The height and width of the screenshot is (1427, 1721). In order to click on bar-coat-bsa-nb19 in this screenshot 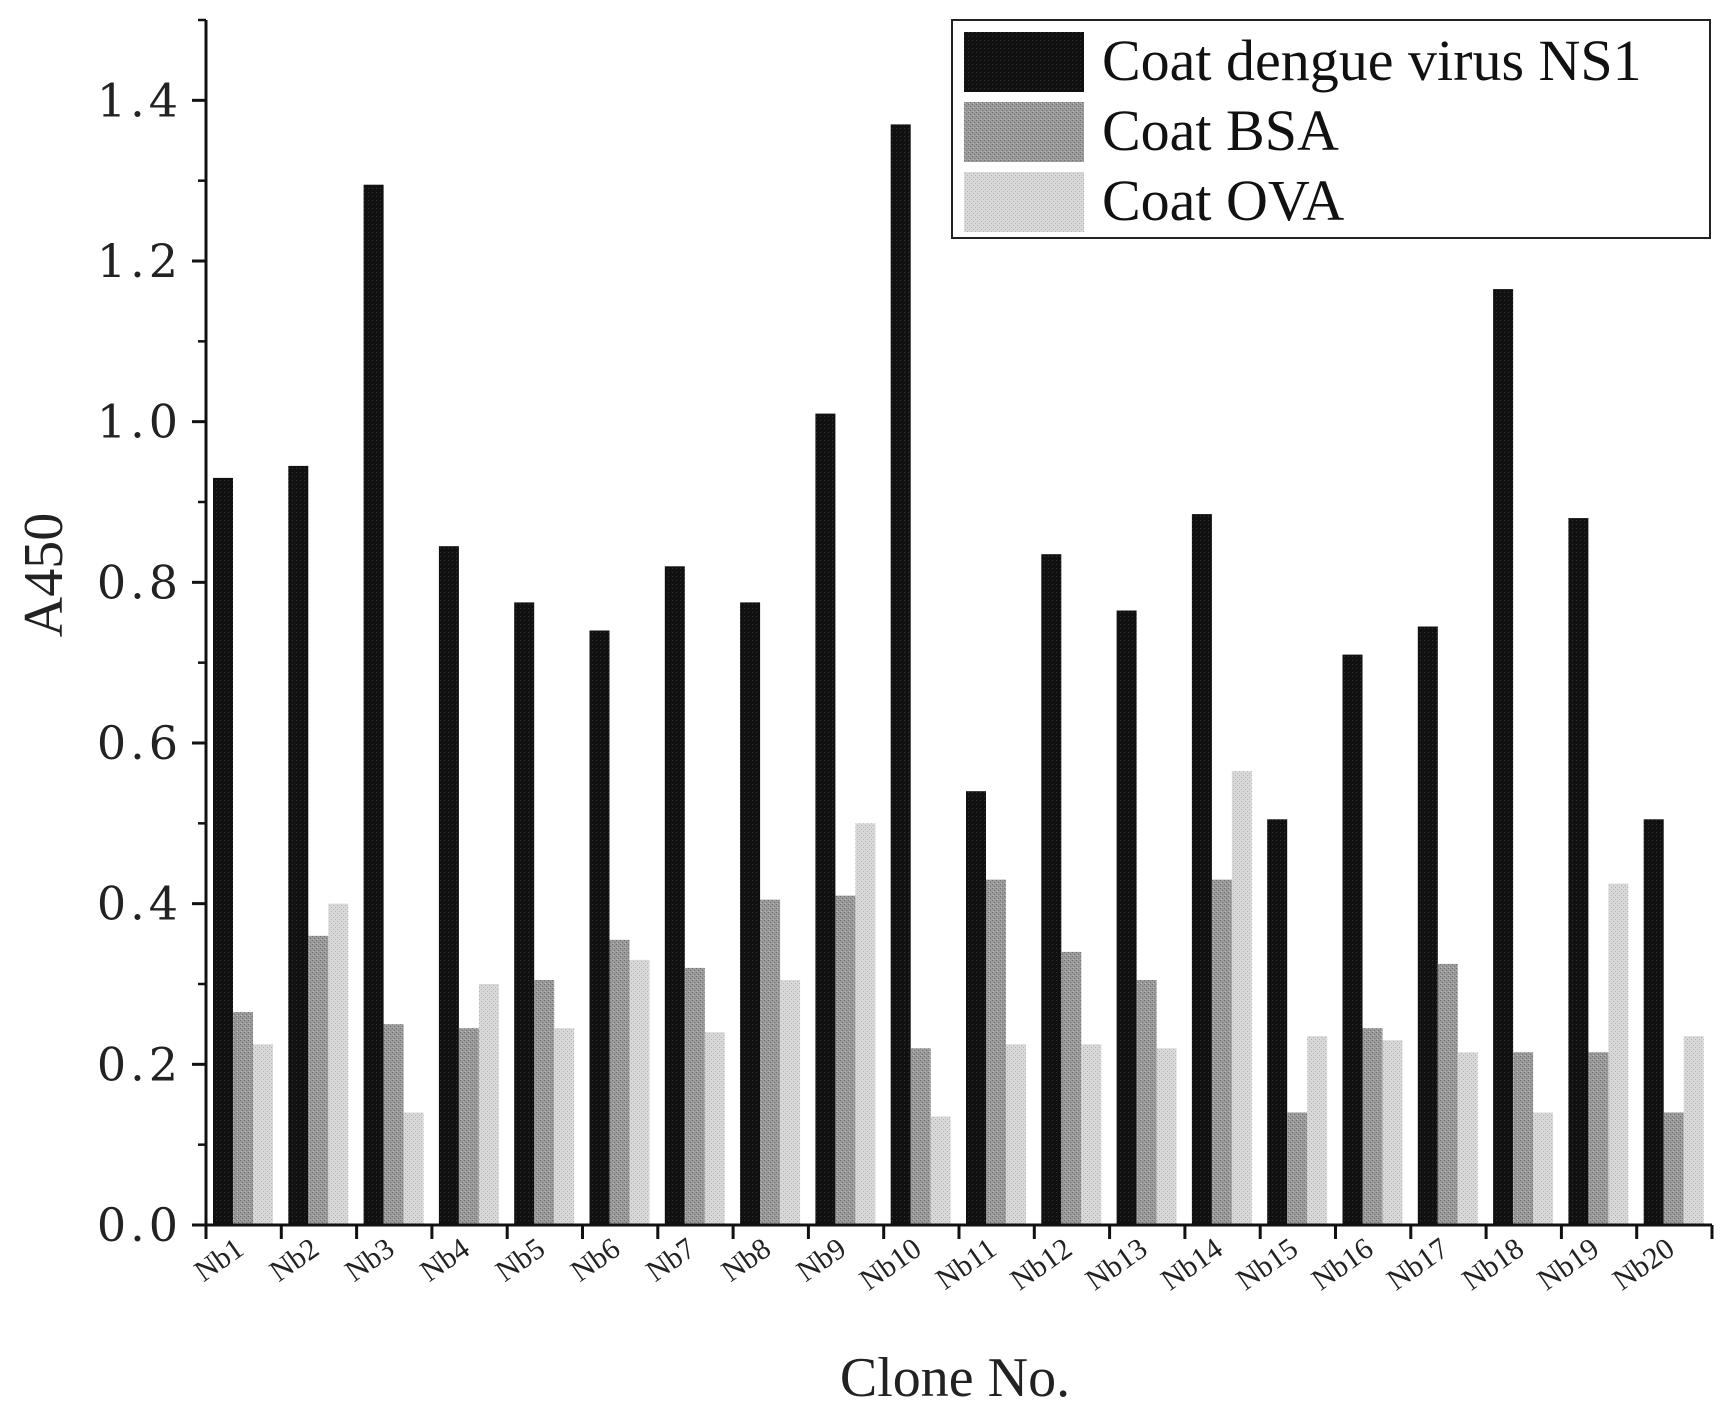, I will do `click(1598, 1138)`.